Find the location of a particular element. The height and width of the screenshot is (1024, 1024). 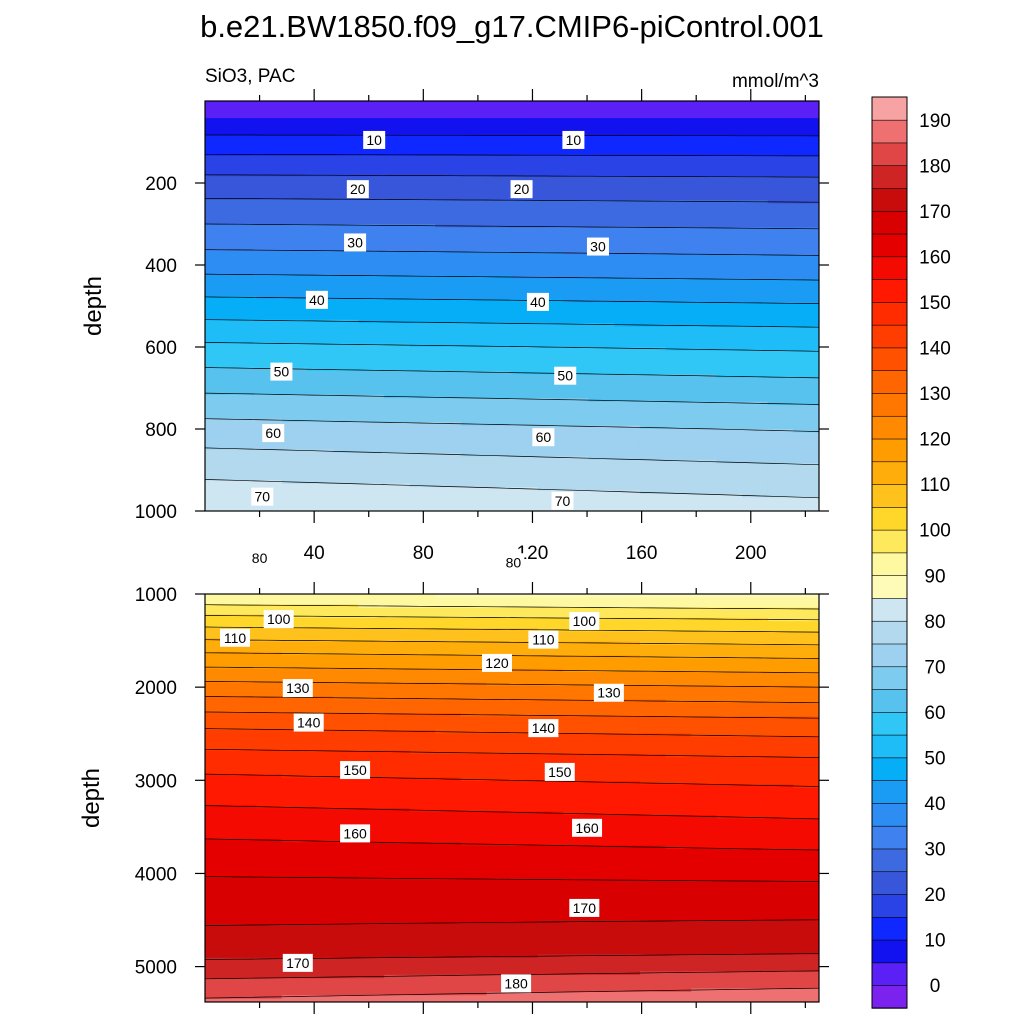

contour-label-text: 70 is located at coordinates (563, 501).